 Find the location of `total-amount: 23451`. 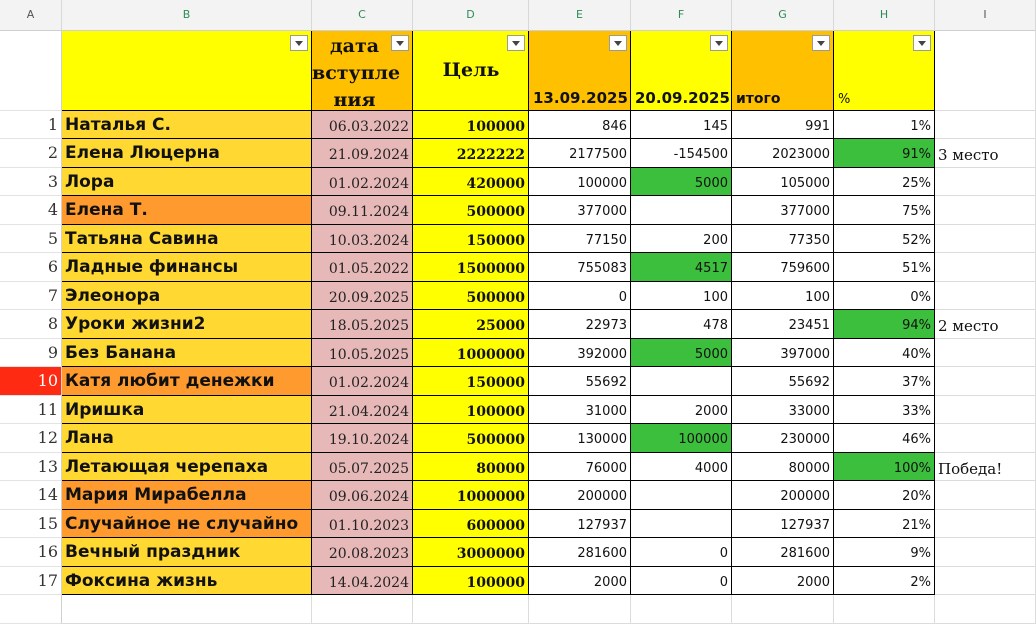

total-amount: 23451 is located at coordinates (783, 324).